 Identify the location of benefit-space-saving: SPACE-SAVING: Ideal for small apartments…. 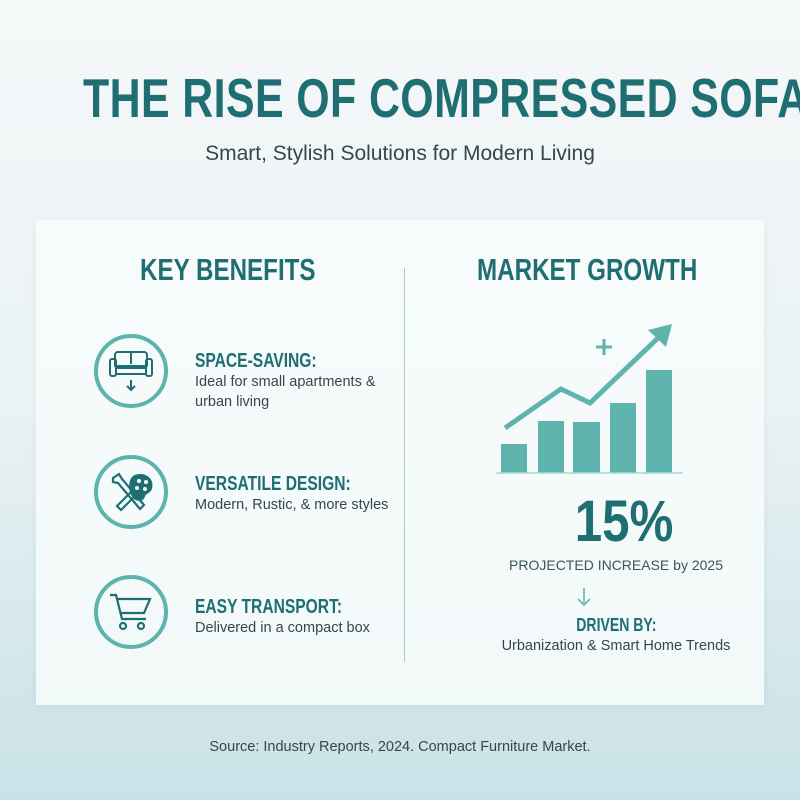
(295, 381).